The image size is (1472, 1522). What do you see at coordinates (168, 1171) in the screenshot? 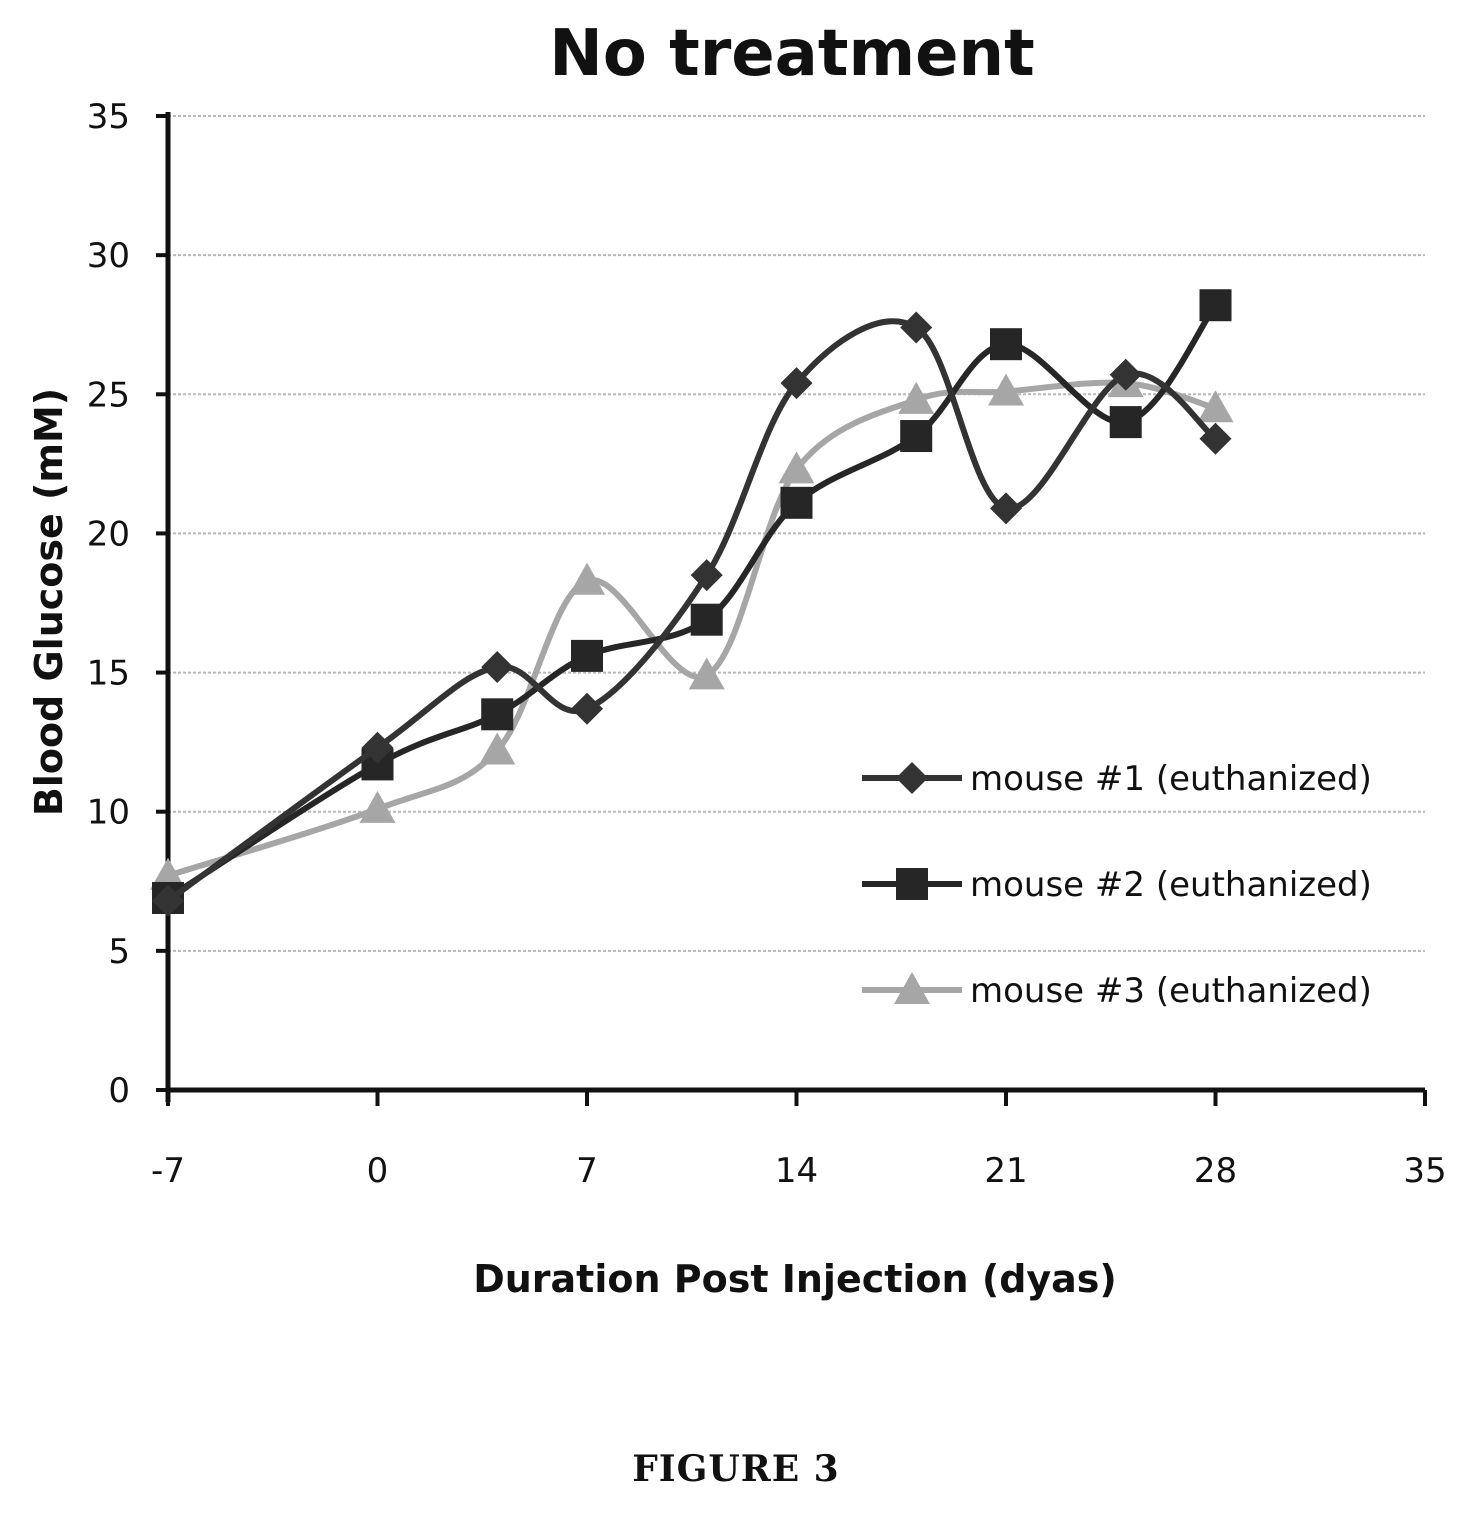
I see `x-tick-label: -7` at bounding box center [168, 1171].